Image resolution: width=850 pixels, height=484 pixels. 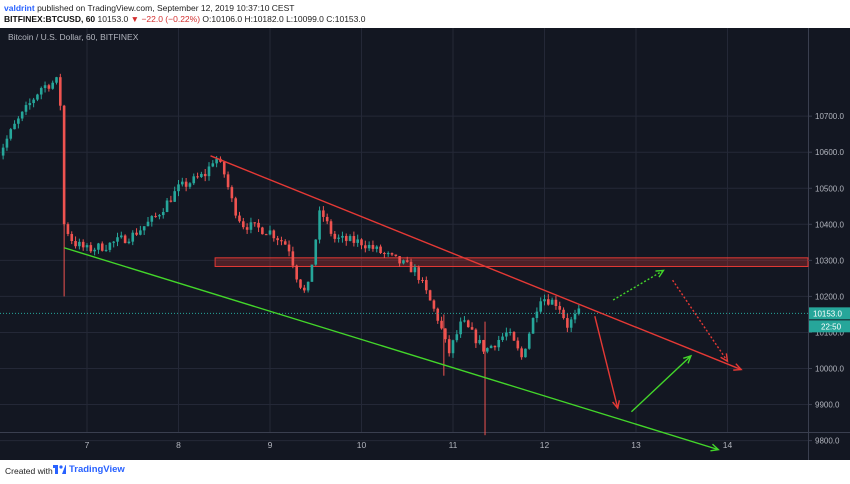 What do you see at coordinates (738, 367) in the screenshot?
I see `upper-resistance-arrowhead` at bounding box center [738, 367].